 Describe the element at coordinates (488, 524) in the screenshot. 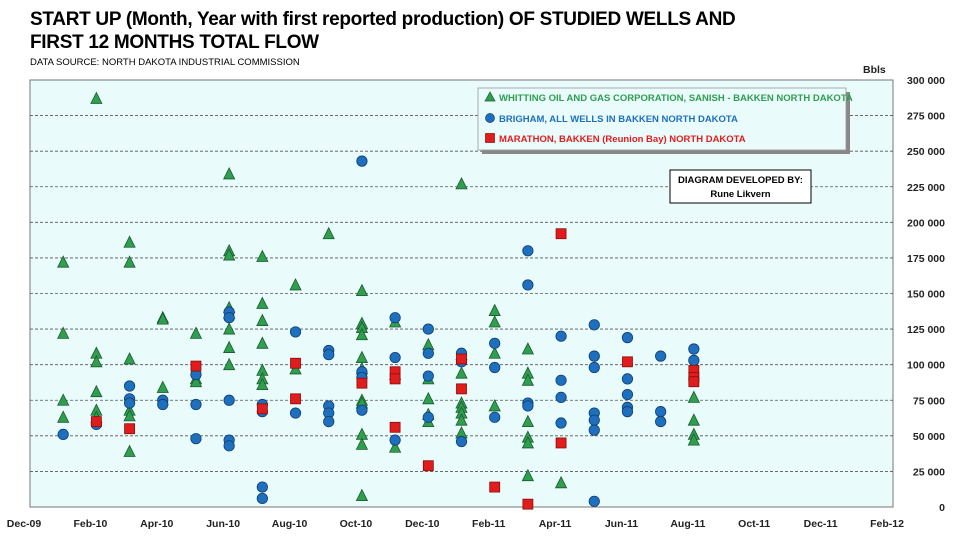

I see `x-tick-label: Feb-11` at that location.